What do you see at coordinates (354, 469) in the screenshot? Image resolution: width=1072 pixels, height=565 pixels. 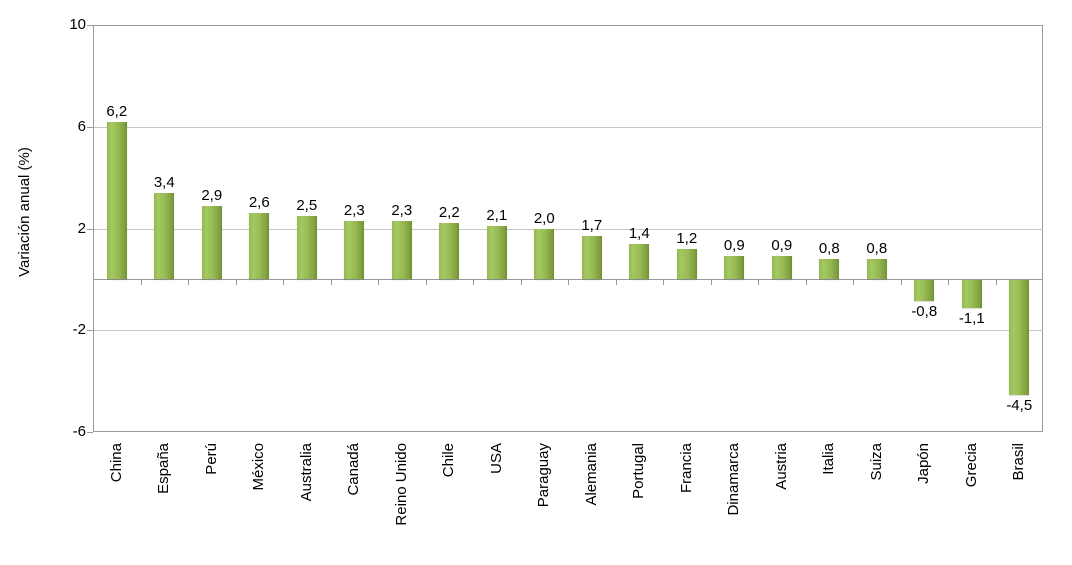 I see `category-label: Canadá` at bounding box center [354, 469].